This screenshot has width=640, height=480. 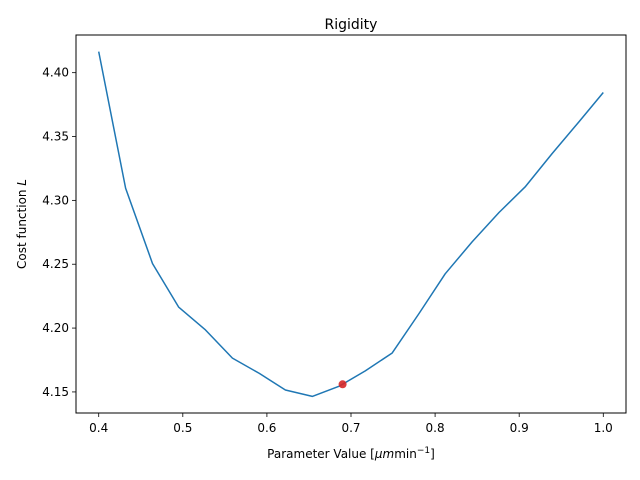 I want to click on y-axis: 4.15 4.20 4.25 4.30 4.35 4.40, so click(x=59, y=232).